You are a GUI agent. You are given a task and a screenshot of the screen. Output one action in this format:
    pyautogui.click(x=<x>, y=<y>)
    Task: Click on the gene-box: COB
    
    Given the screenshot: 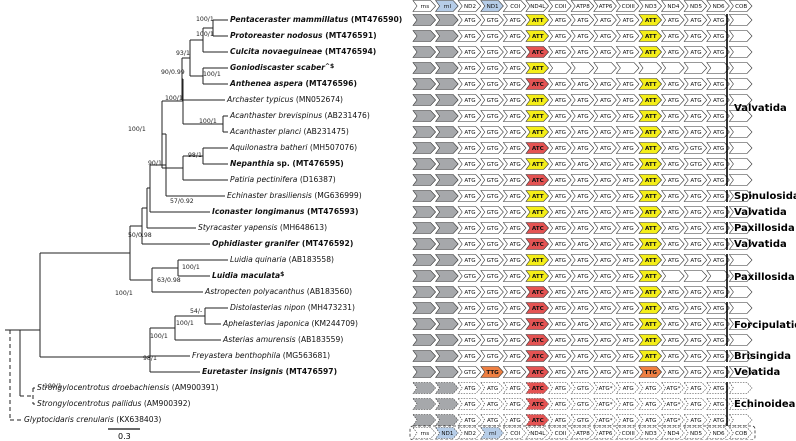 What is the action you would take?
    pyautogui.click(x=740, y=433)
    